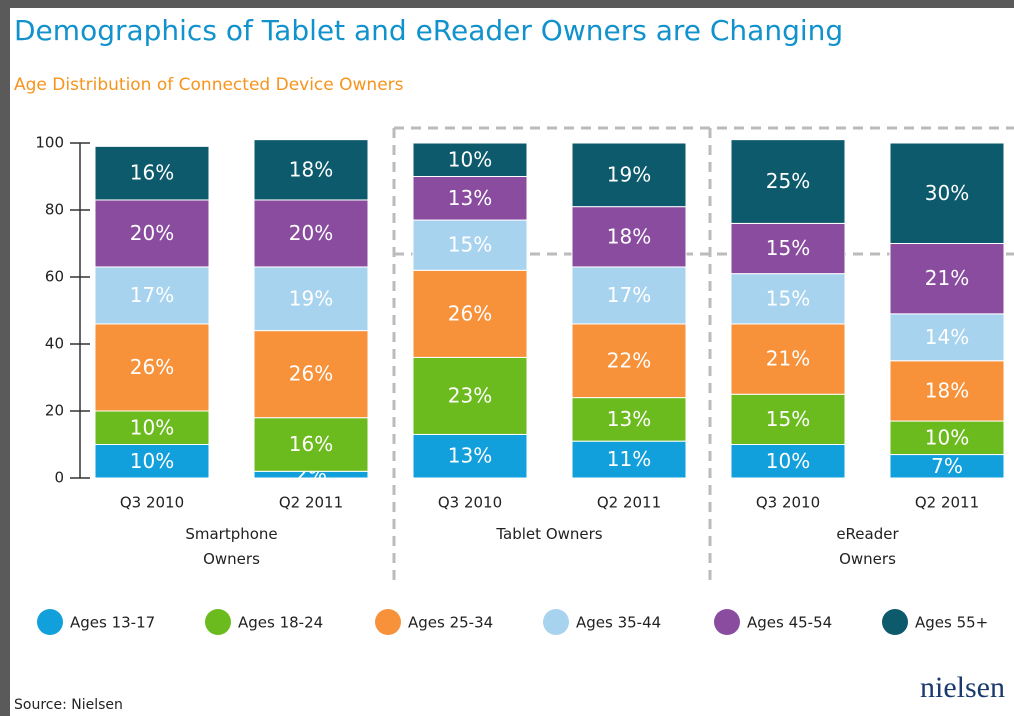 The image size is (1014, 716). I want to click on legend-label: Ages 35-44, so click(618, 623).